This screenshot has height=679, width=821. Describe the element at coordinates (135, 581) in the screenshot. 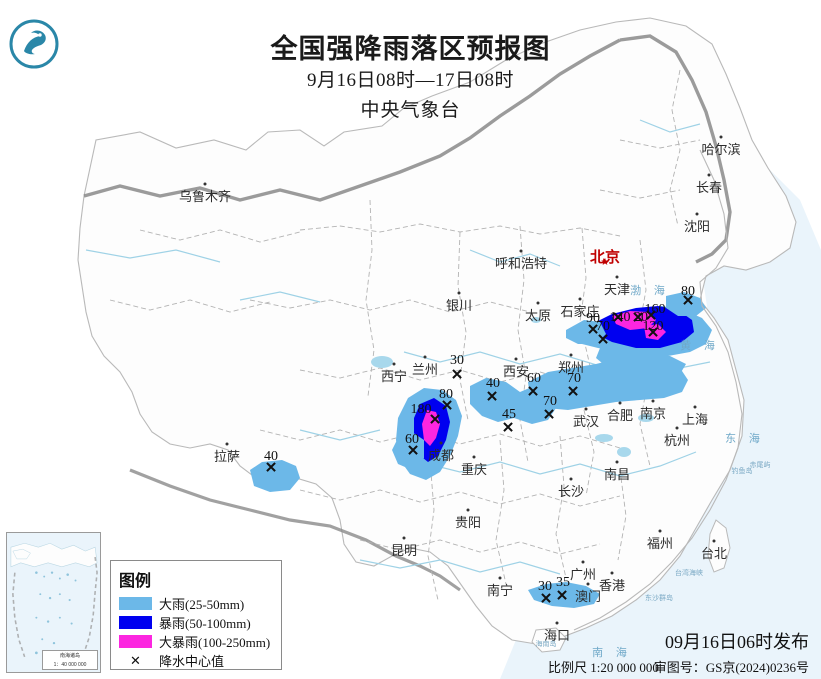

I see `legend-title: 图例` at that location.